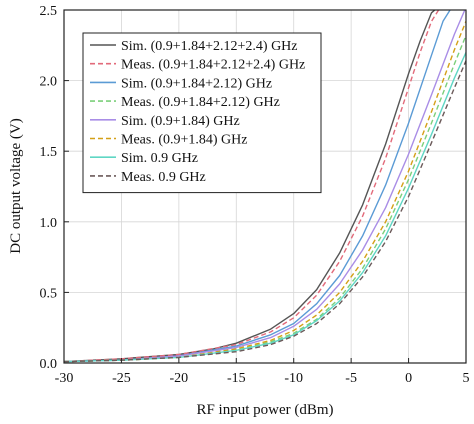 The height and width of the screenshot is (424, 474). What do you see at coordinates (236, 378) in the screenshot?
I see `x-tick-label: -15` at bounding box center [236, 378].